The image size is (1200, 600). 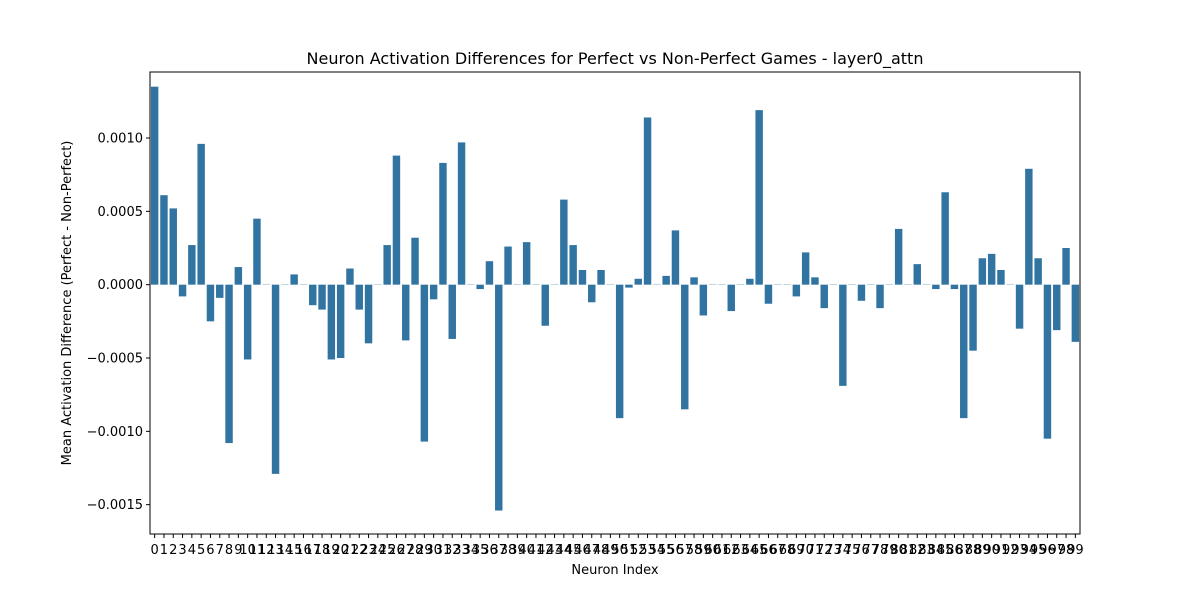 I want to click on x-tick-label: 71, so click(x=815, y=550).